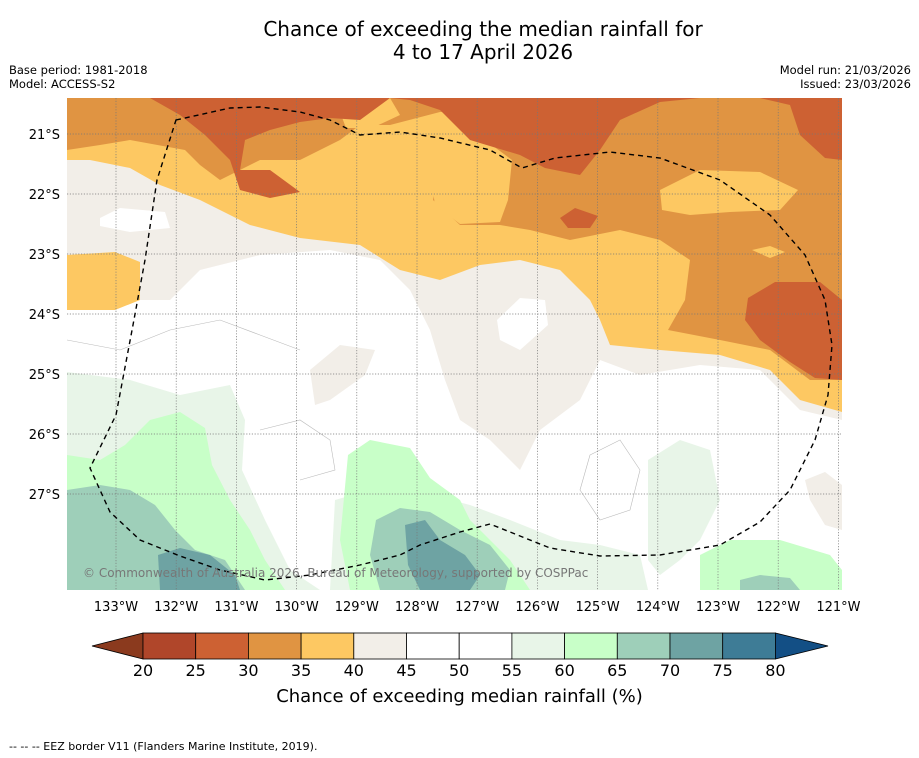  Describe the element at coordinates (62, 84) in the screenshot. I see `model-name: Model: ACCESS-S2` at that location.